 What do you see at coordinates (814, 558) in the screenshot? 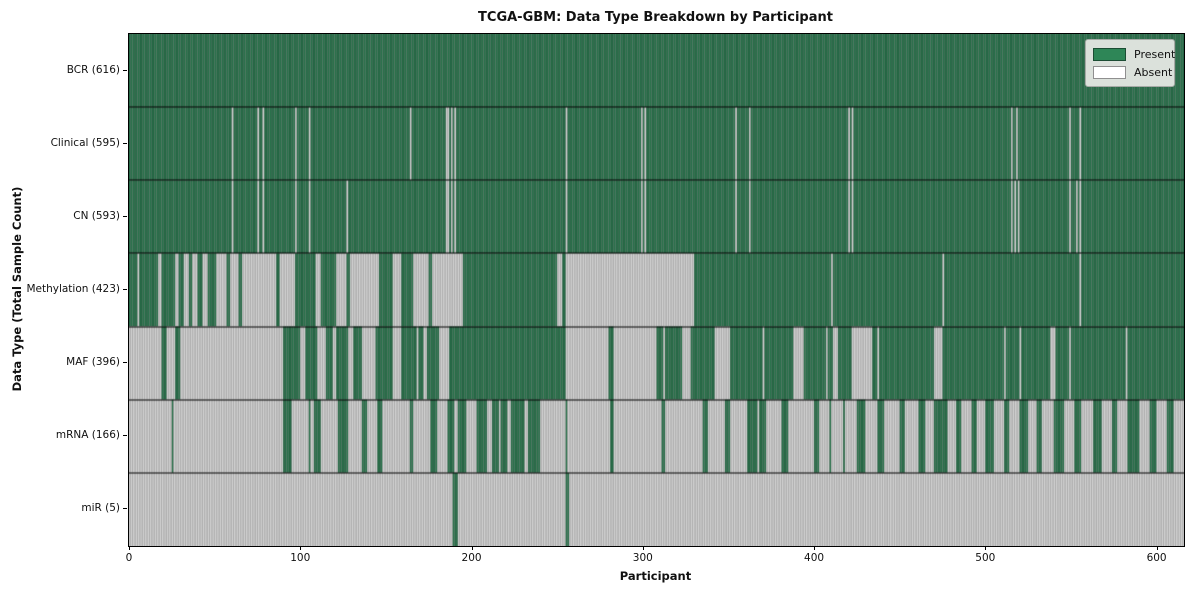
I see `x-tick-label: 400` at bounding box center [814, 558].